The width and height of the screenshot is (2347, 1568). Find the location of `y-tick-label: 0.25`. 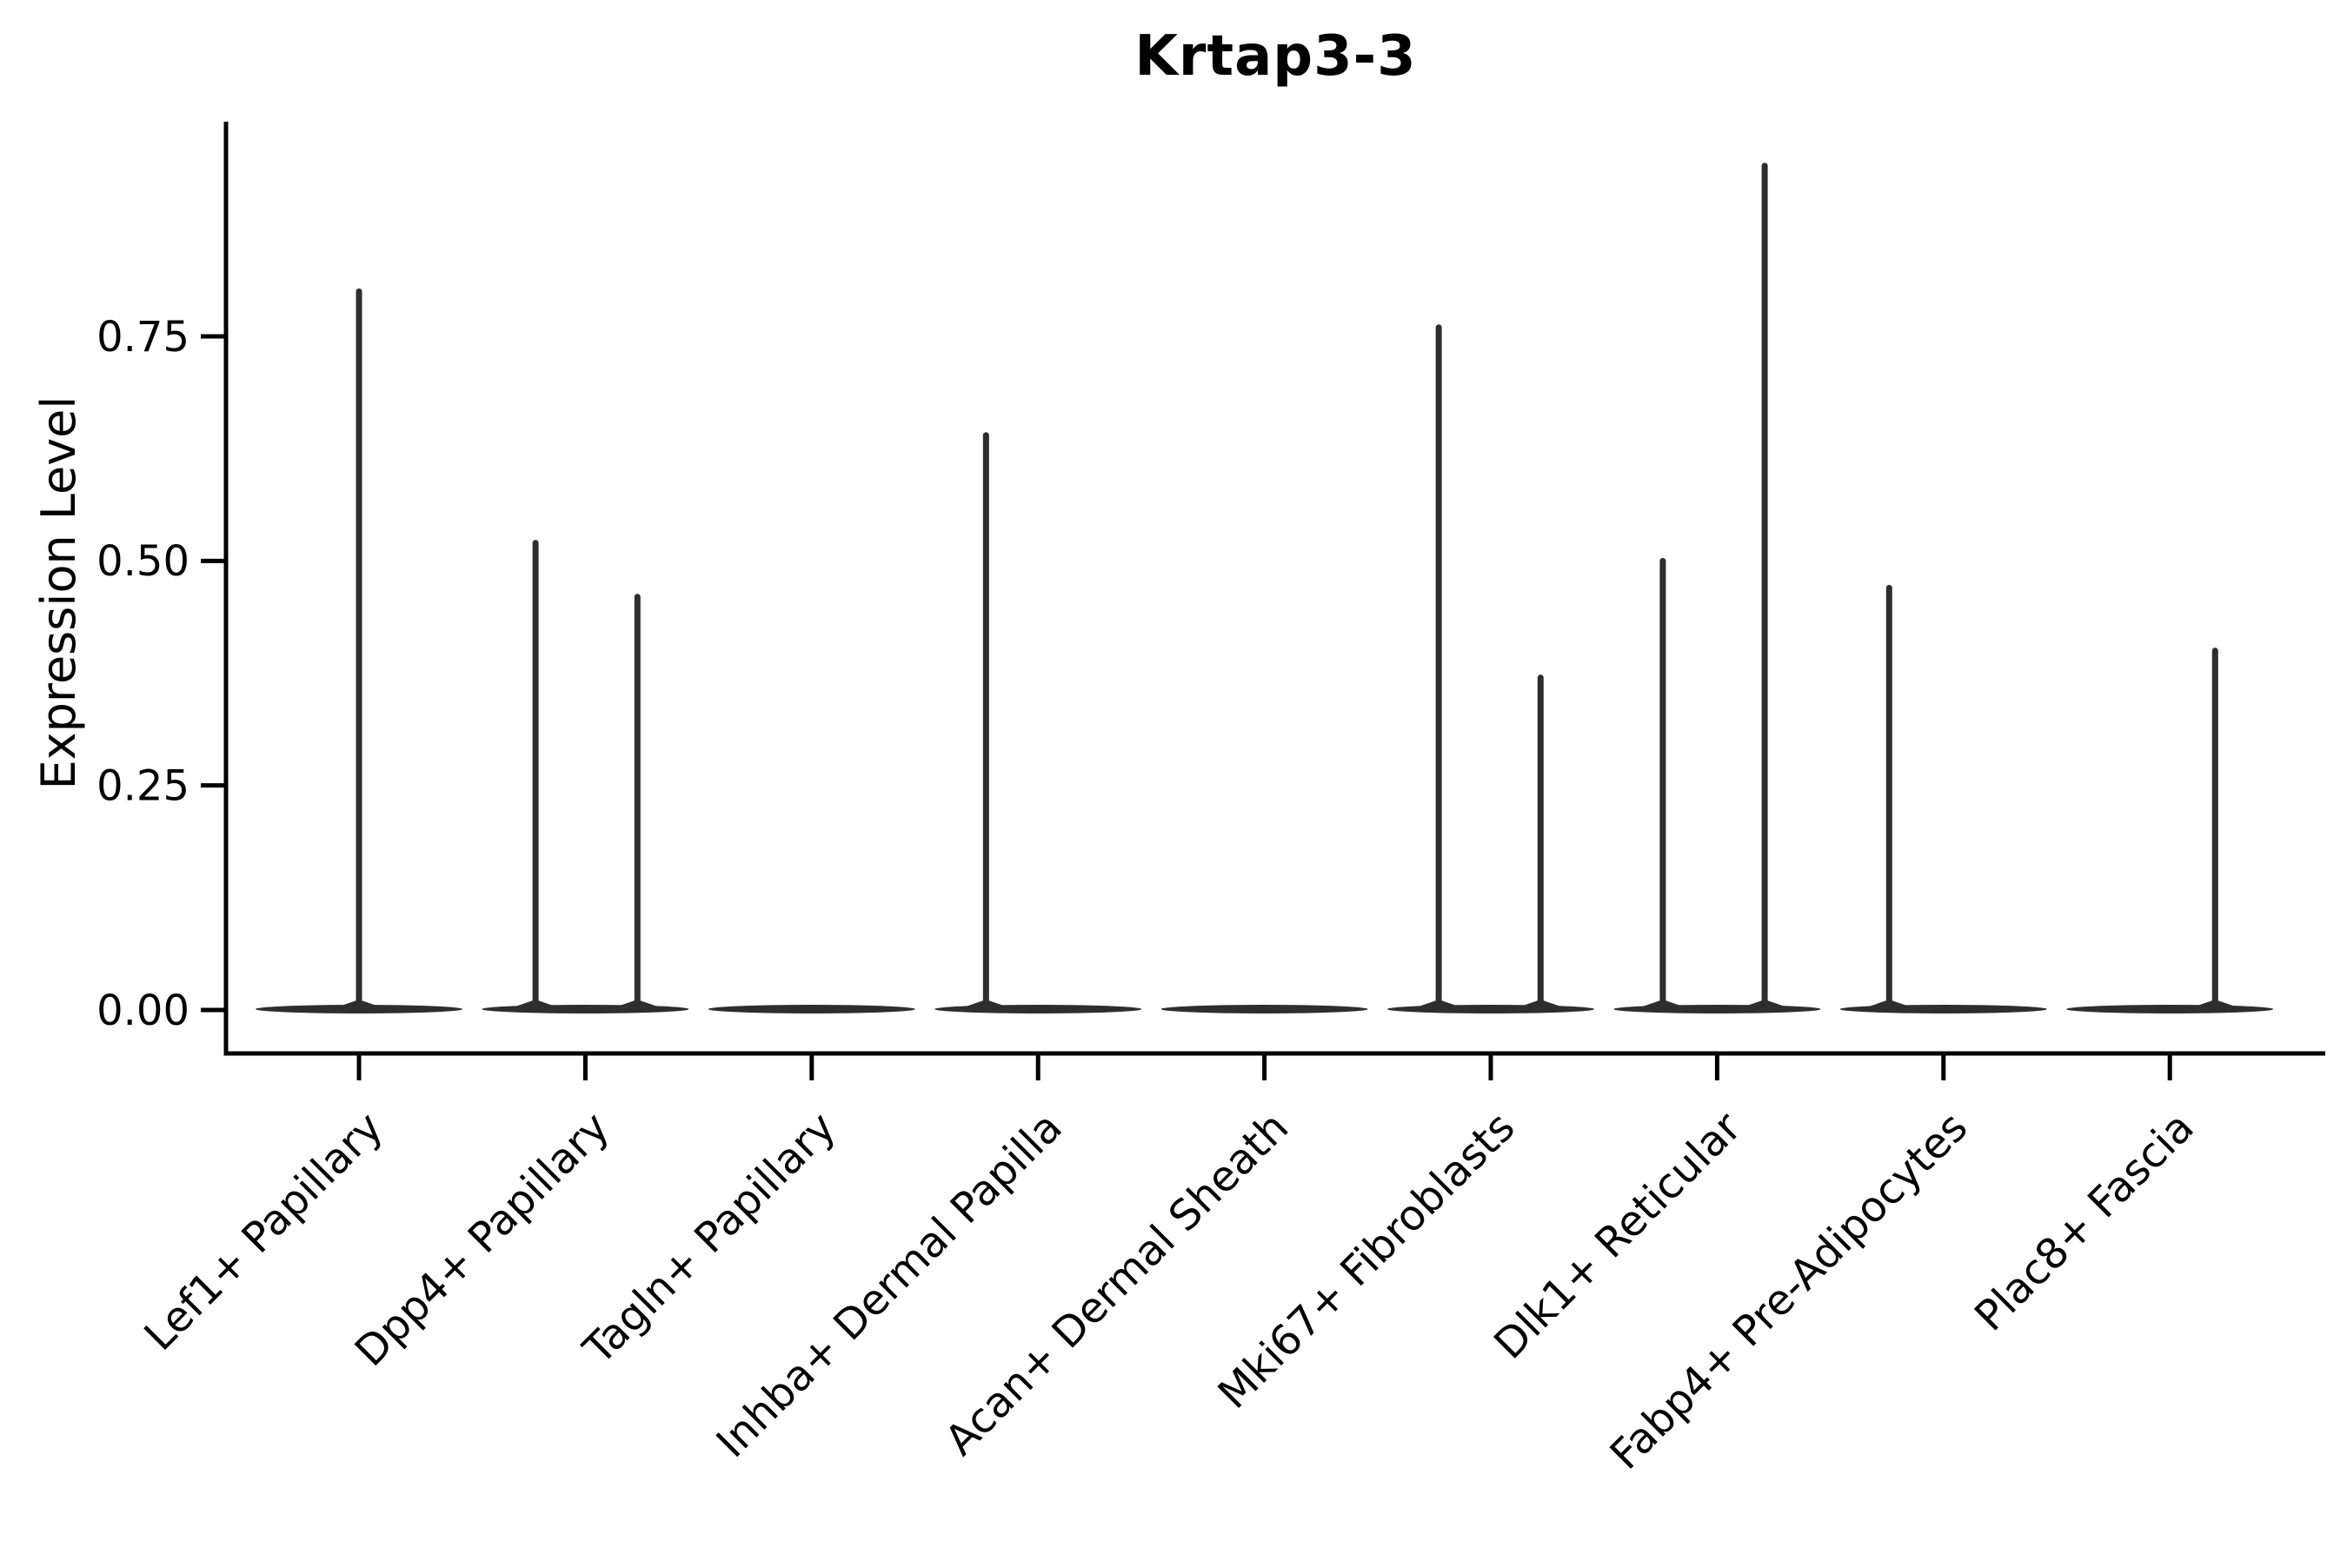

y-tick-label: 0.25 is located at coordinates (142, 785).